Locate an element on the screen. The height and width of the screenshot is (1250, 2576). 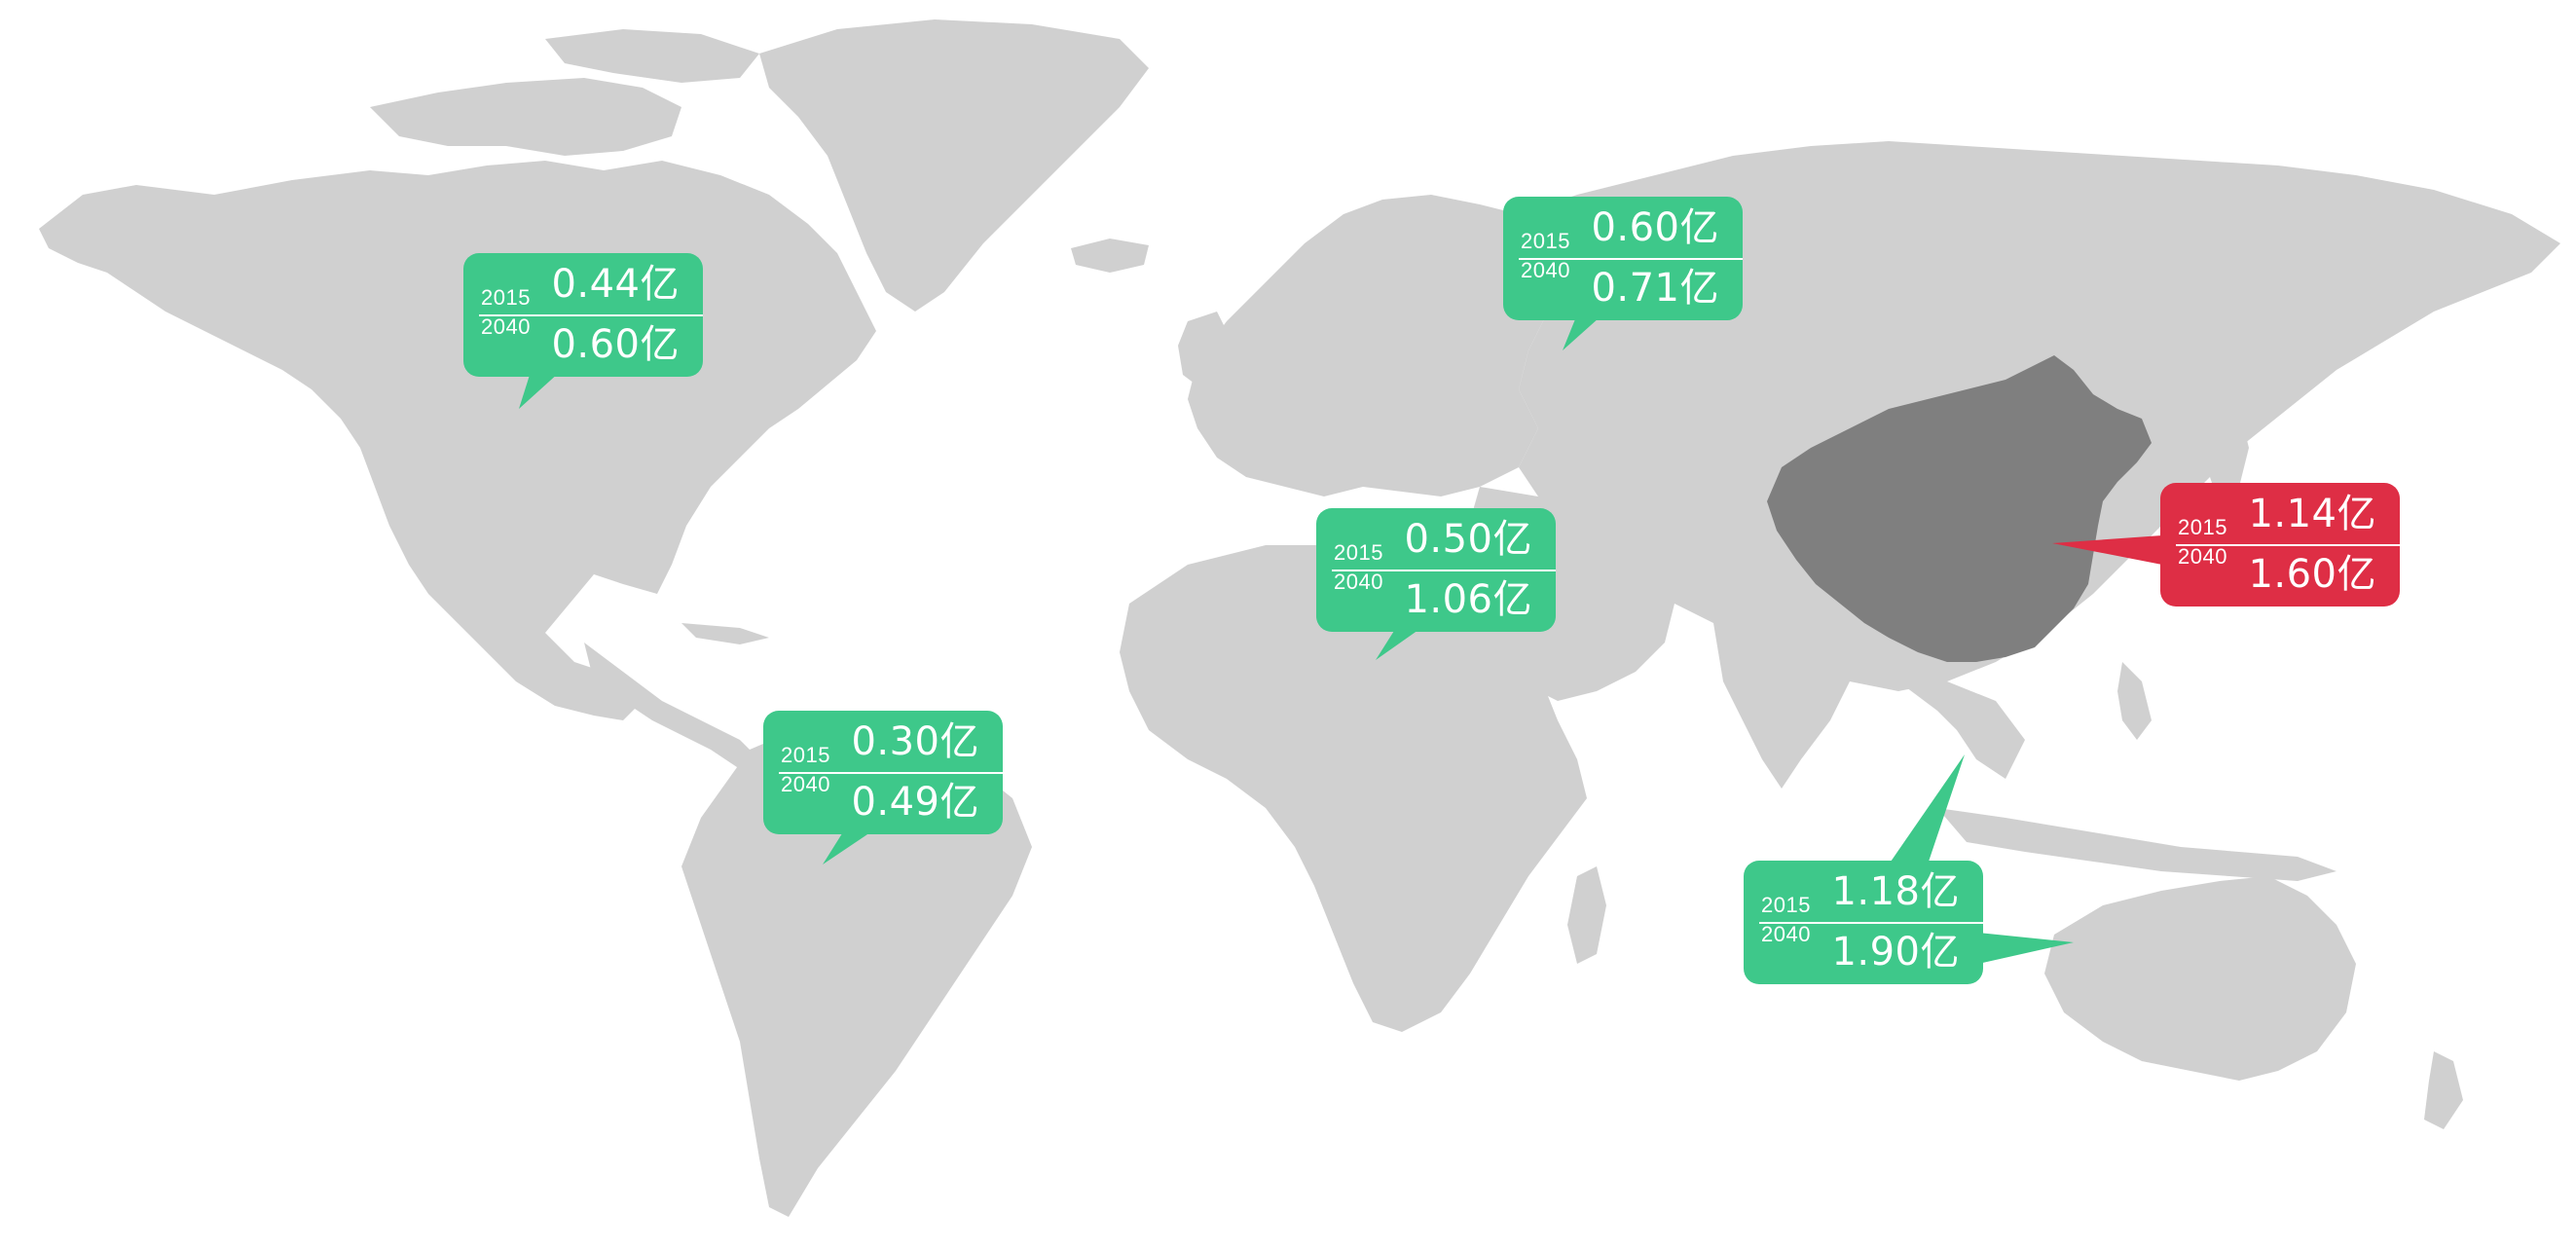
value-2015: 0.44亿 is located at coordinates (615, 284).